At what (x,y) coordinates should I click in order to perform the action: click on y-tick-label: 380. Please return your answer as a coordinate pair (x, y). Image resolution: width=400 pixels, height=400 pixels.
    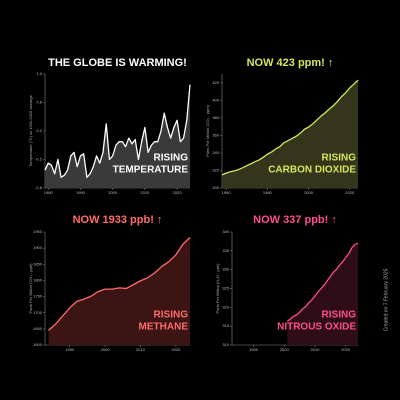
    Looking at the image, I should click on (215, 117).